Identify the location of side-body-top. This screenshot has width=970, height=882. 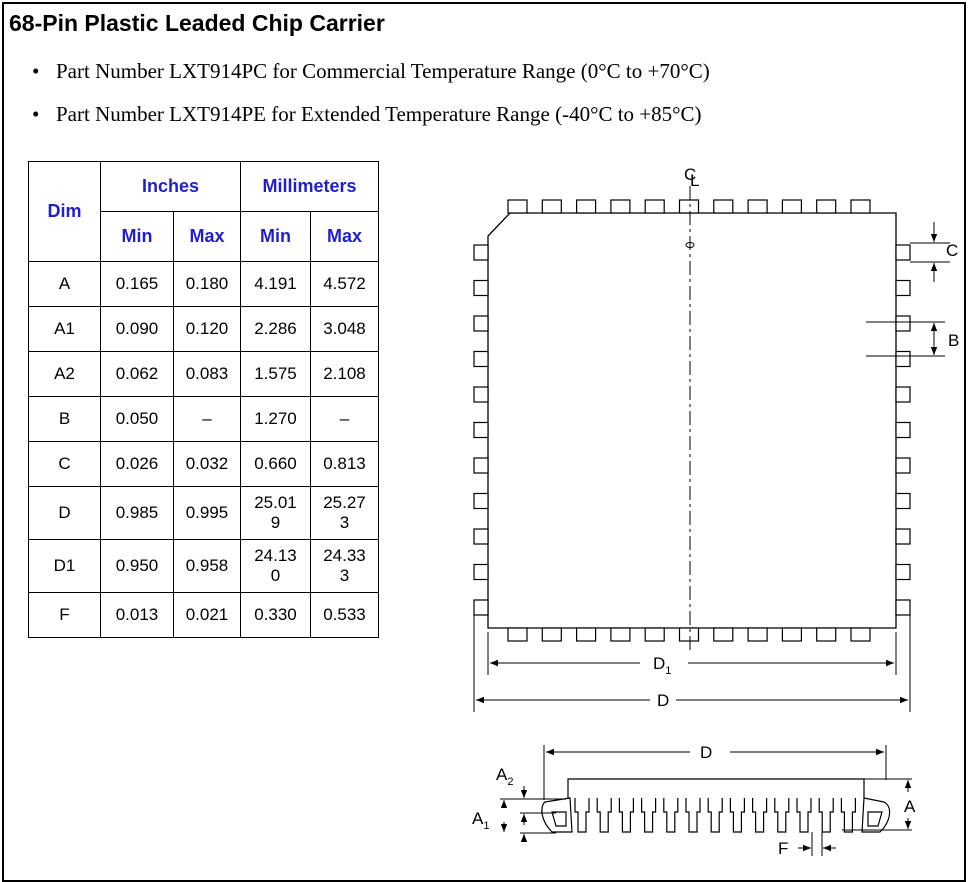
(716, 788).